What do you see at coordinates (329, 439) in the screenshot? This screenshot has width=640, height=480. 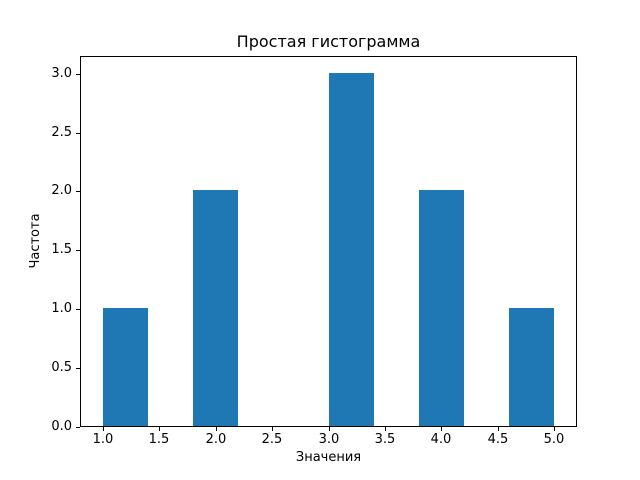 I see `x-tick-label: 3.0` at bounding box center [329, 439].